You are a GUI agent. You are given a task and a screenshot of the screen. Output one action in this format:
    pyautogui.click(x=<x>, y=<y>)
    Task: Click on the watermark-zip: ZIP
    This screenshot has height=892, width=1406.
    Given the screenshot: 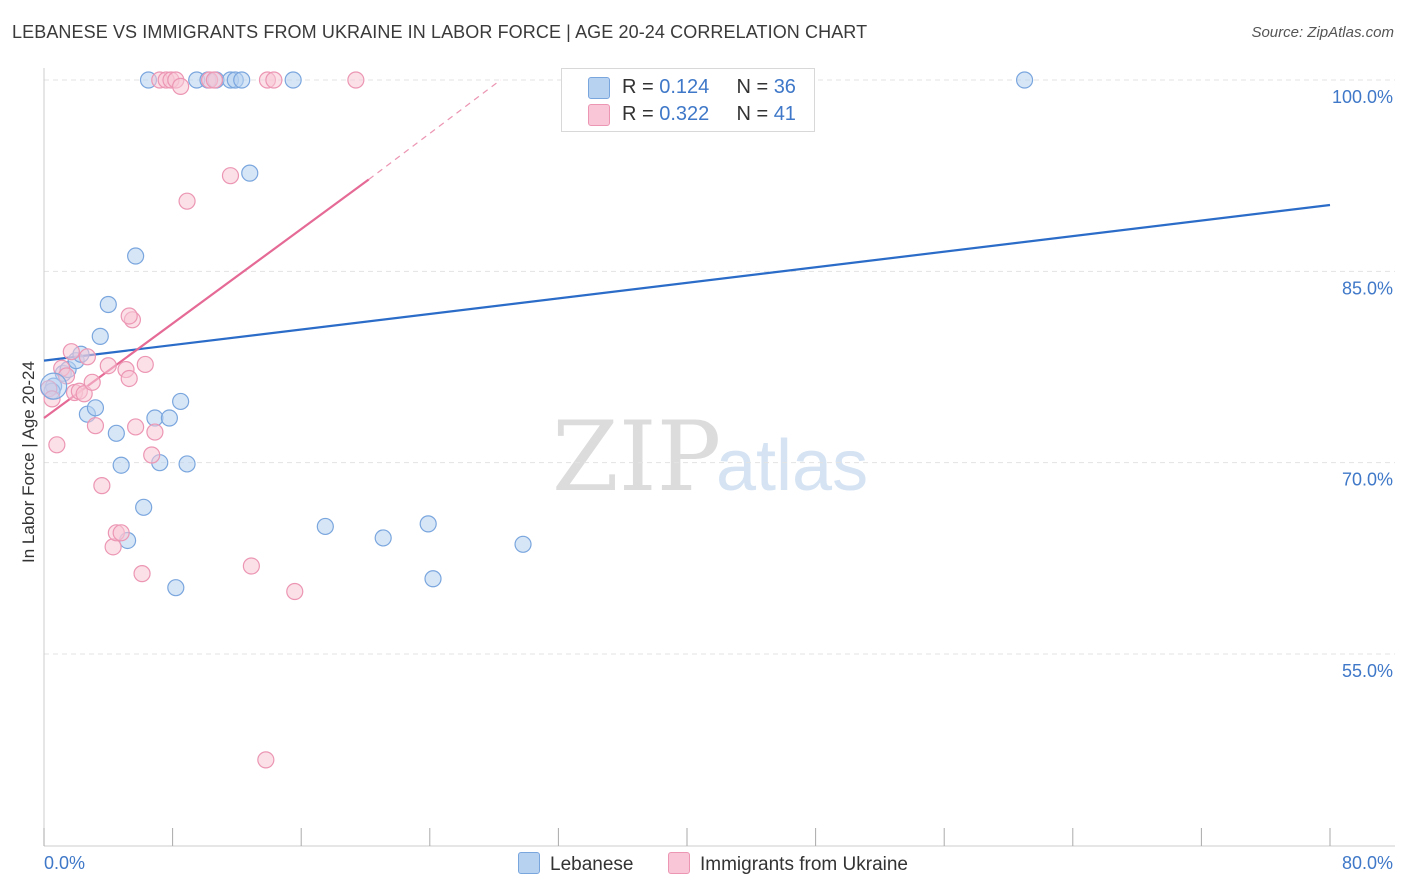 What is the action you would take?
    pyautogui.click(x=636, y=457)
    